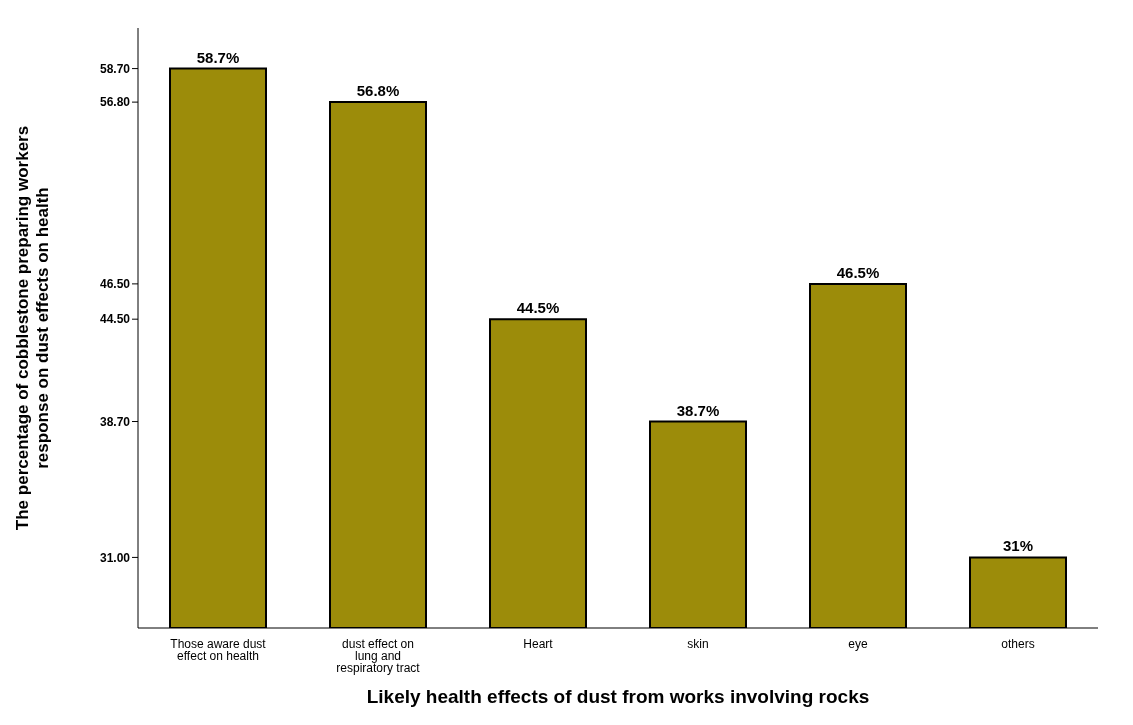 This screenshot has height=725, width=1133. What do you see at coordinates (618, 696) in the screenshot?
I see `x-axis-title: Likely health effects of dust from works involving rocks` at bounding box center [618, 696].